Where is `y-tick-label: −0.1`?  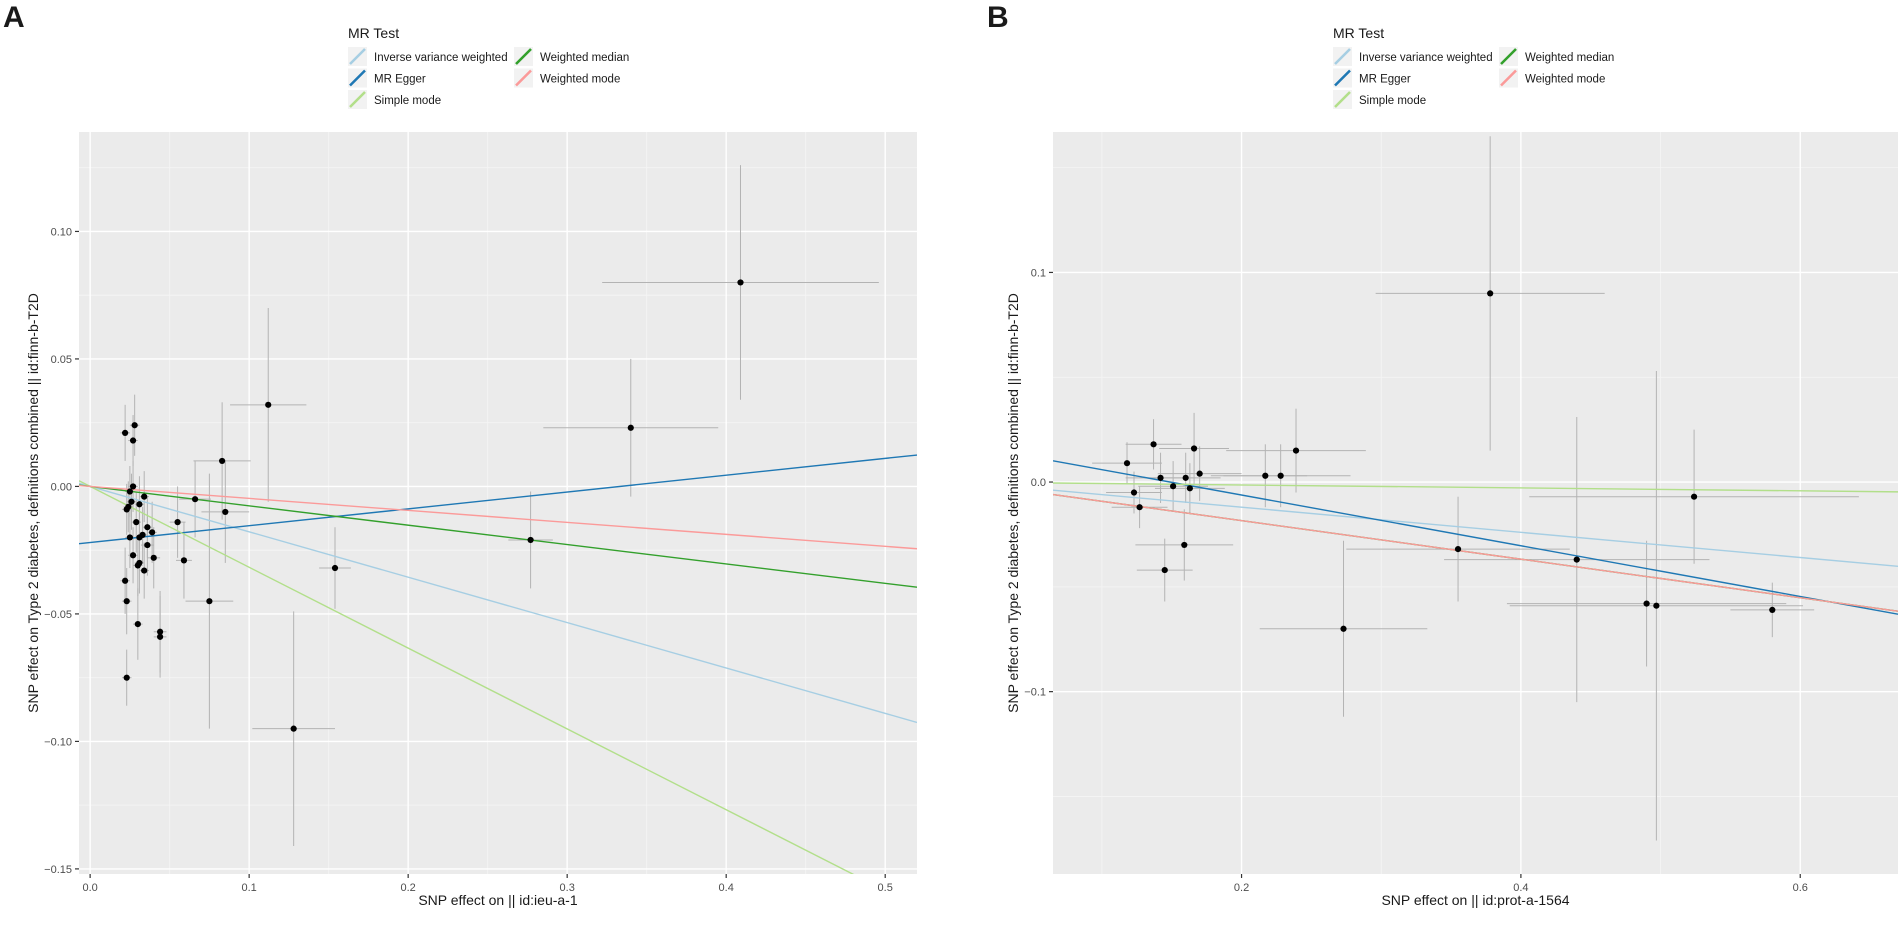
y-tick-label: −0.1 is located at coordinates (1035, 693).